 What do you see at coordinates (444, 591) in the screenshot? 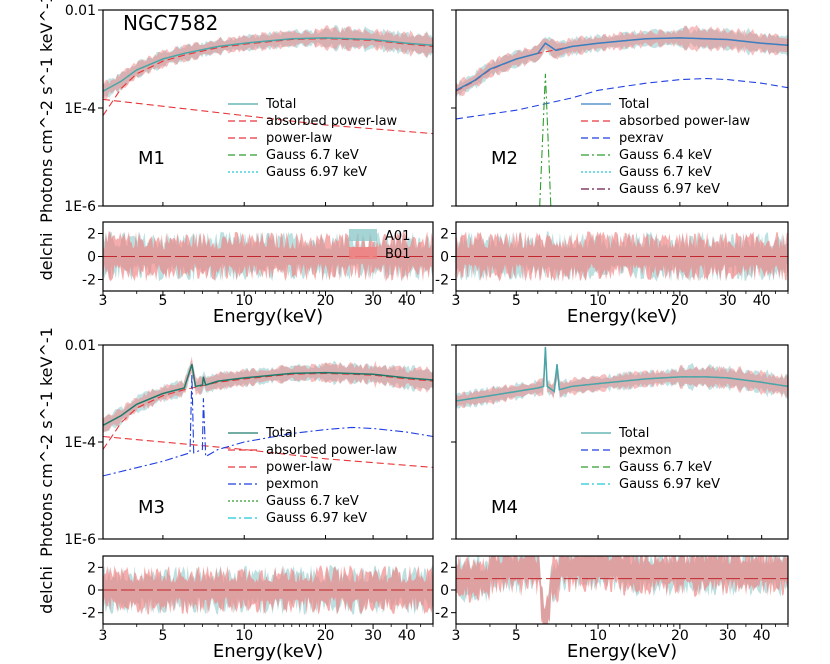
I see `panel-m4-ytick-residual-label: 0` at bounding box center [444, 591].